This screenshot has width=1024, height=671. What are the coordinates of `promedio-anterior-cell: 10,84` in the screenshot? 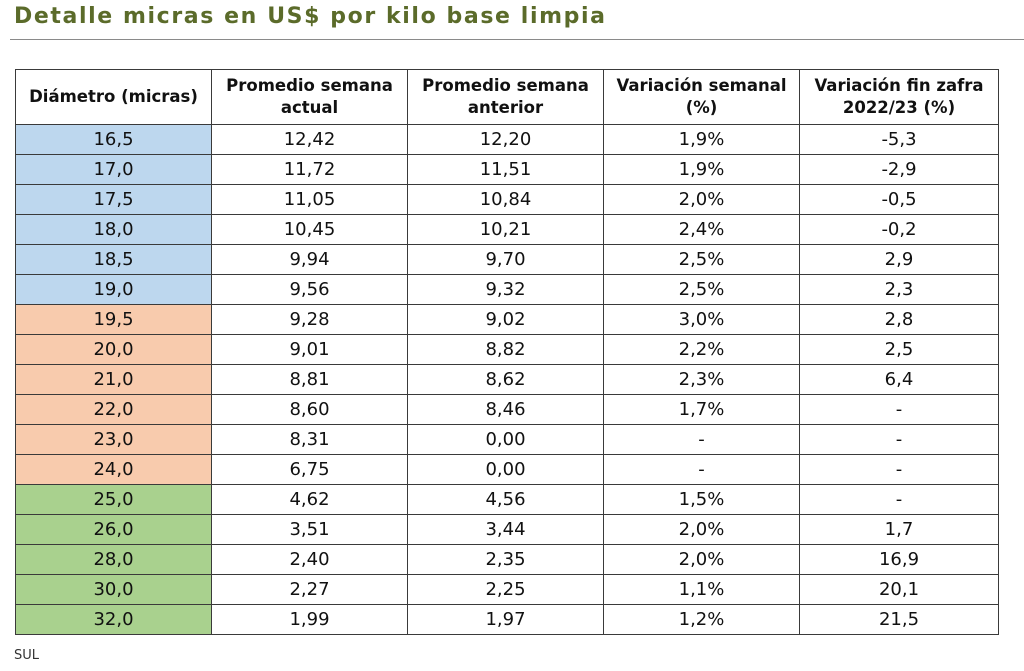 It's located at (505, 199).